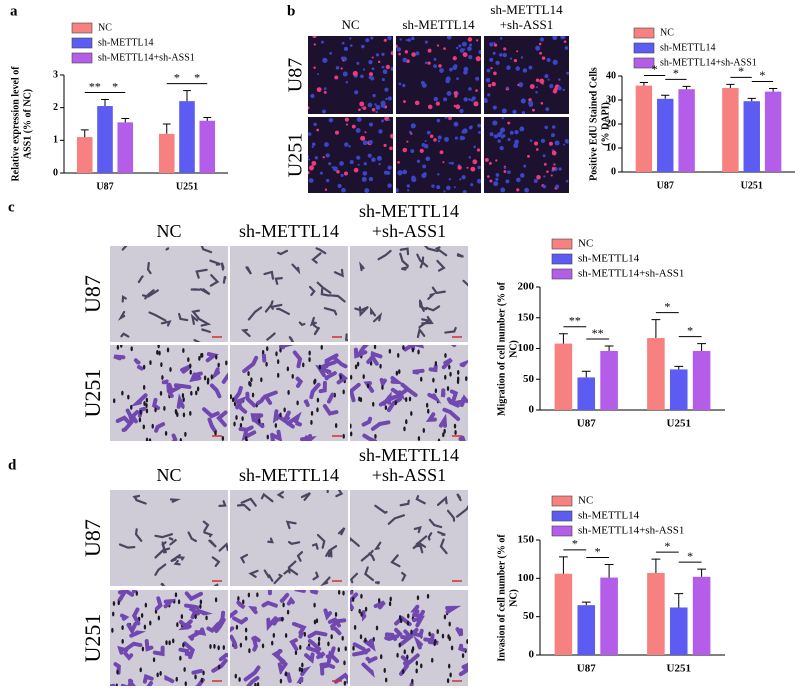  Describe the element at coordinates (611, 123) in the screenshot. I see `y-tick-label: 20` at that location.